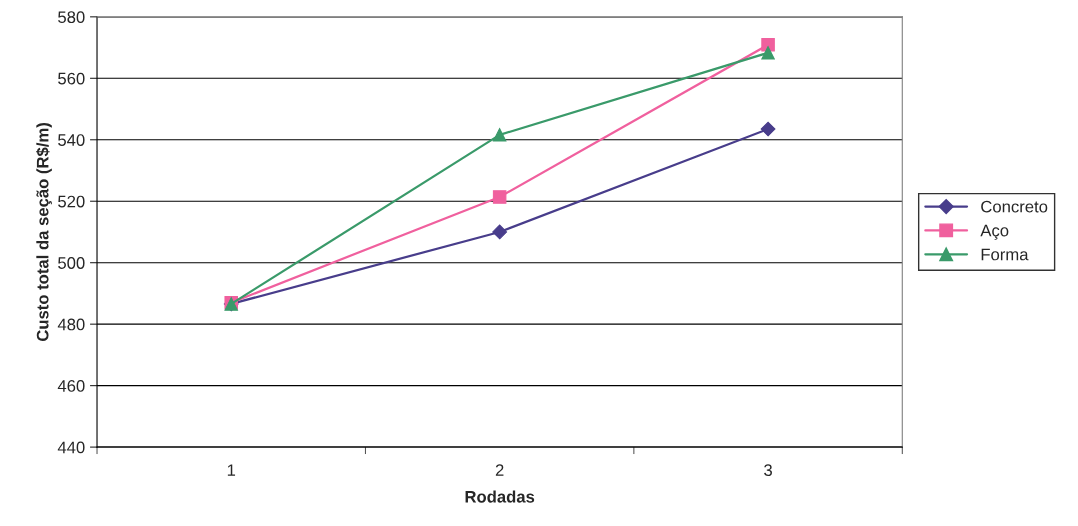 The image size is (1078, 526). I want to click on legend-label: Forma, so click(1005, 254).